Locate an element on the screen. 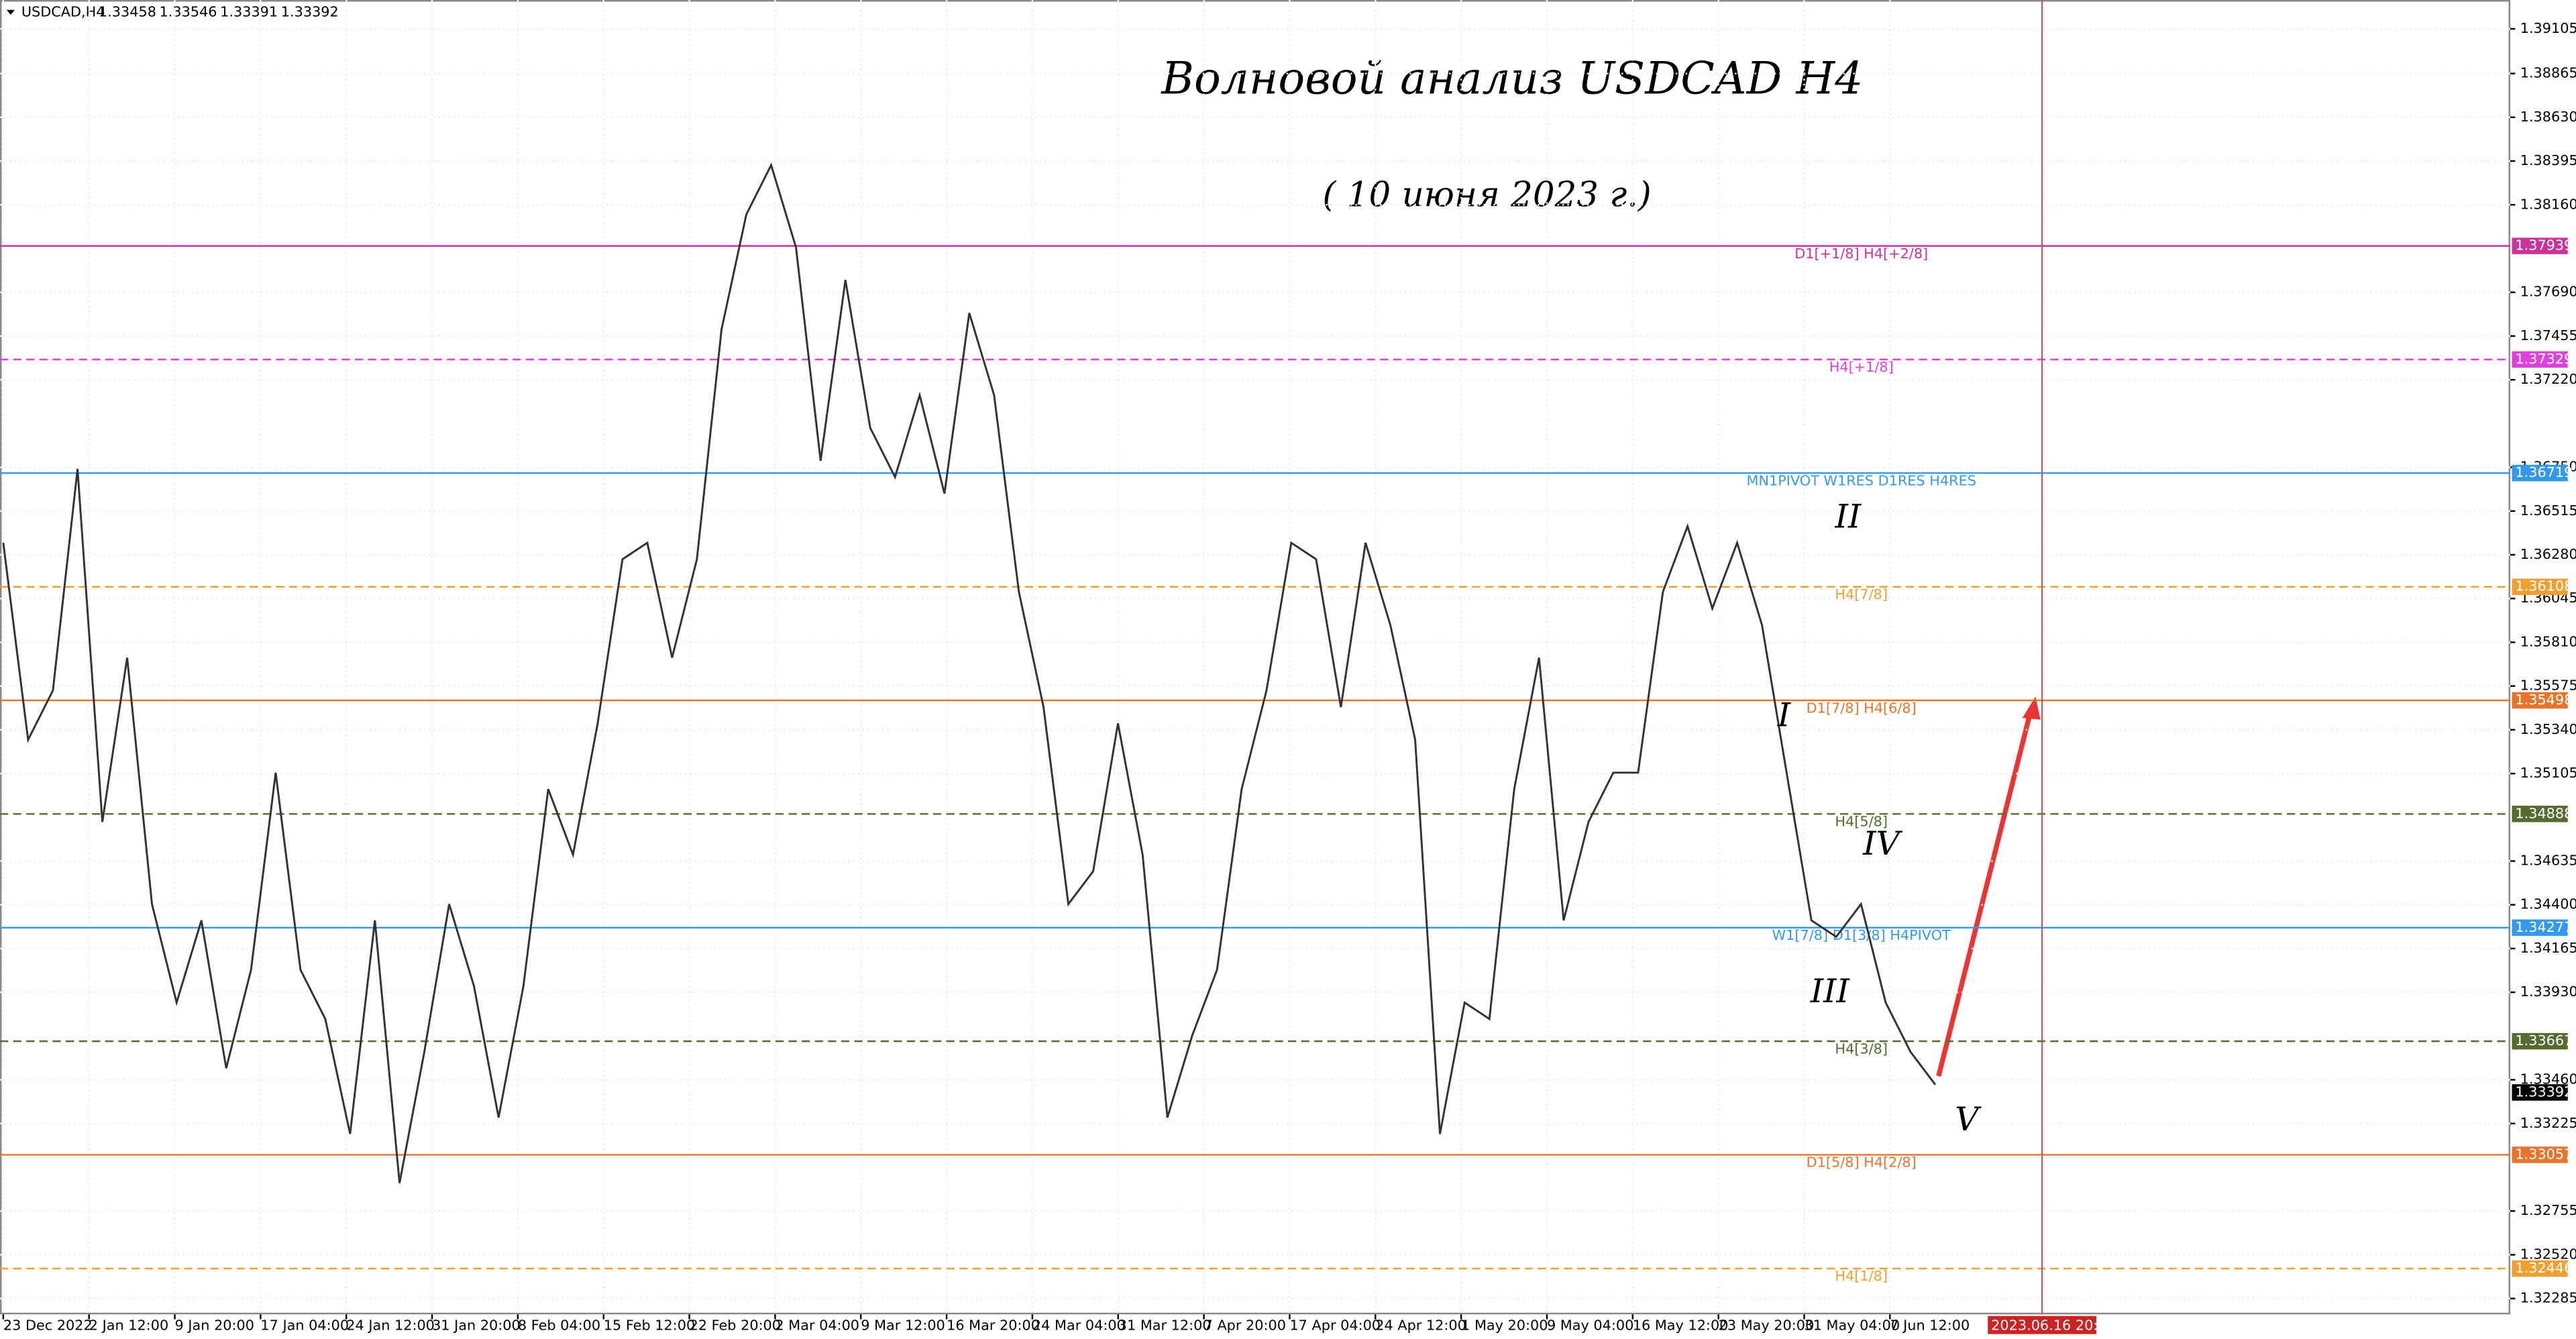 The width and height of the screenshot is (2576, 1339). price-tag-label: 1.37329 is located at coordinates (2544, 359).